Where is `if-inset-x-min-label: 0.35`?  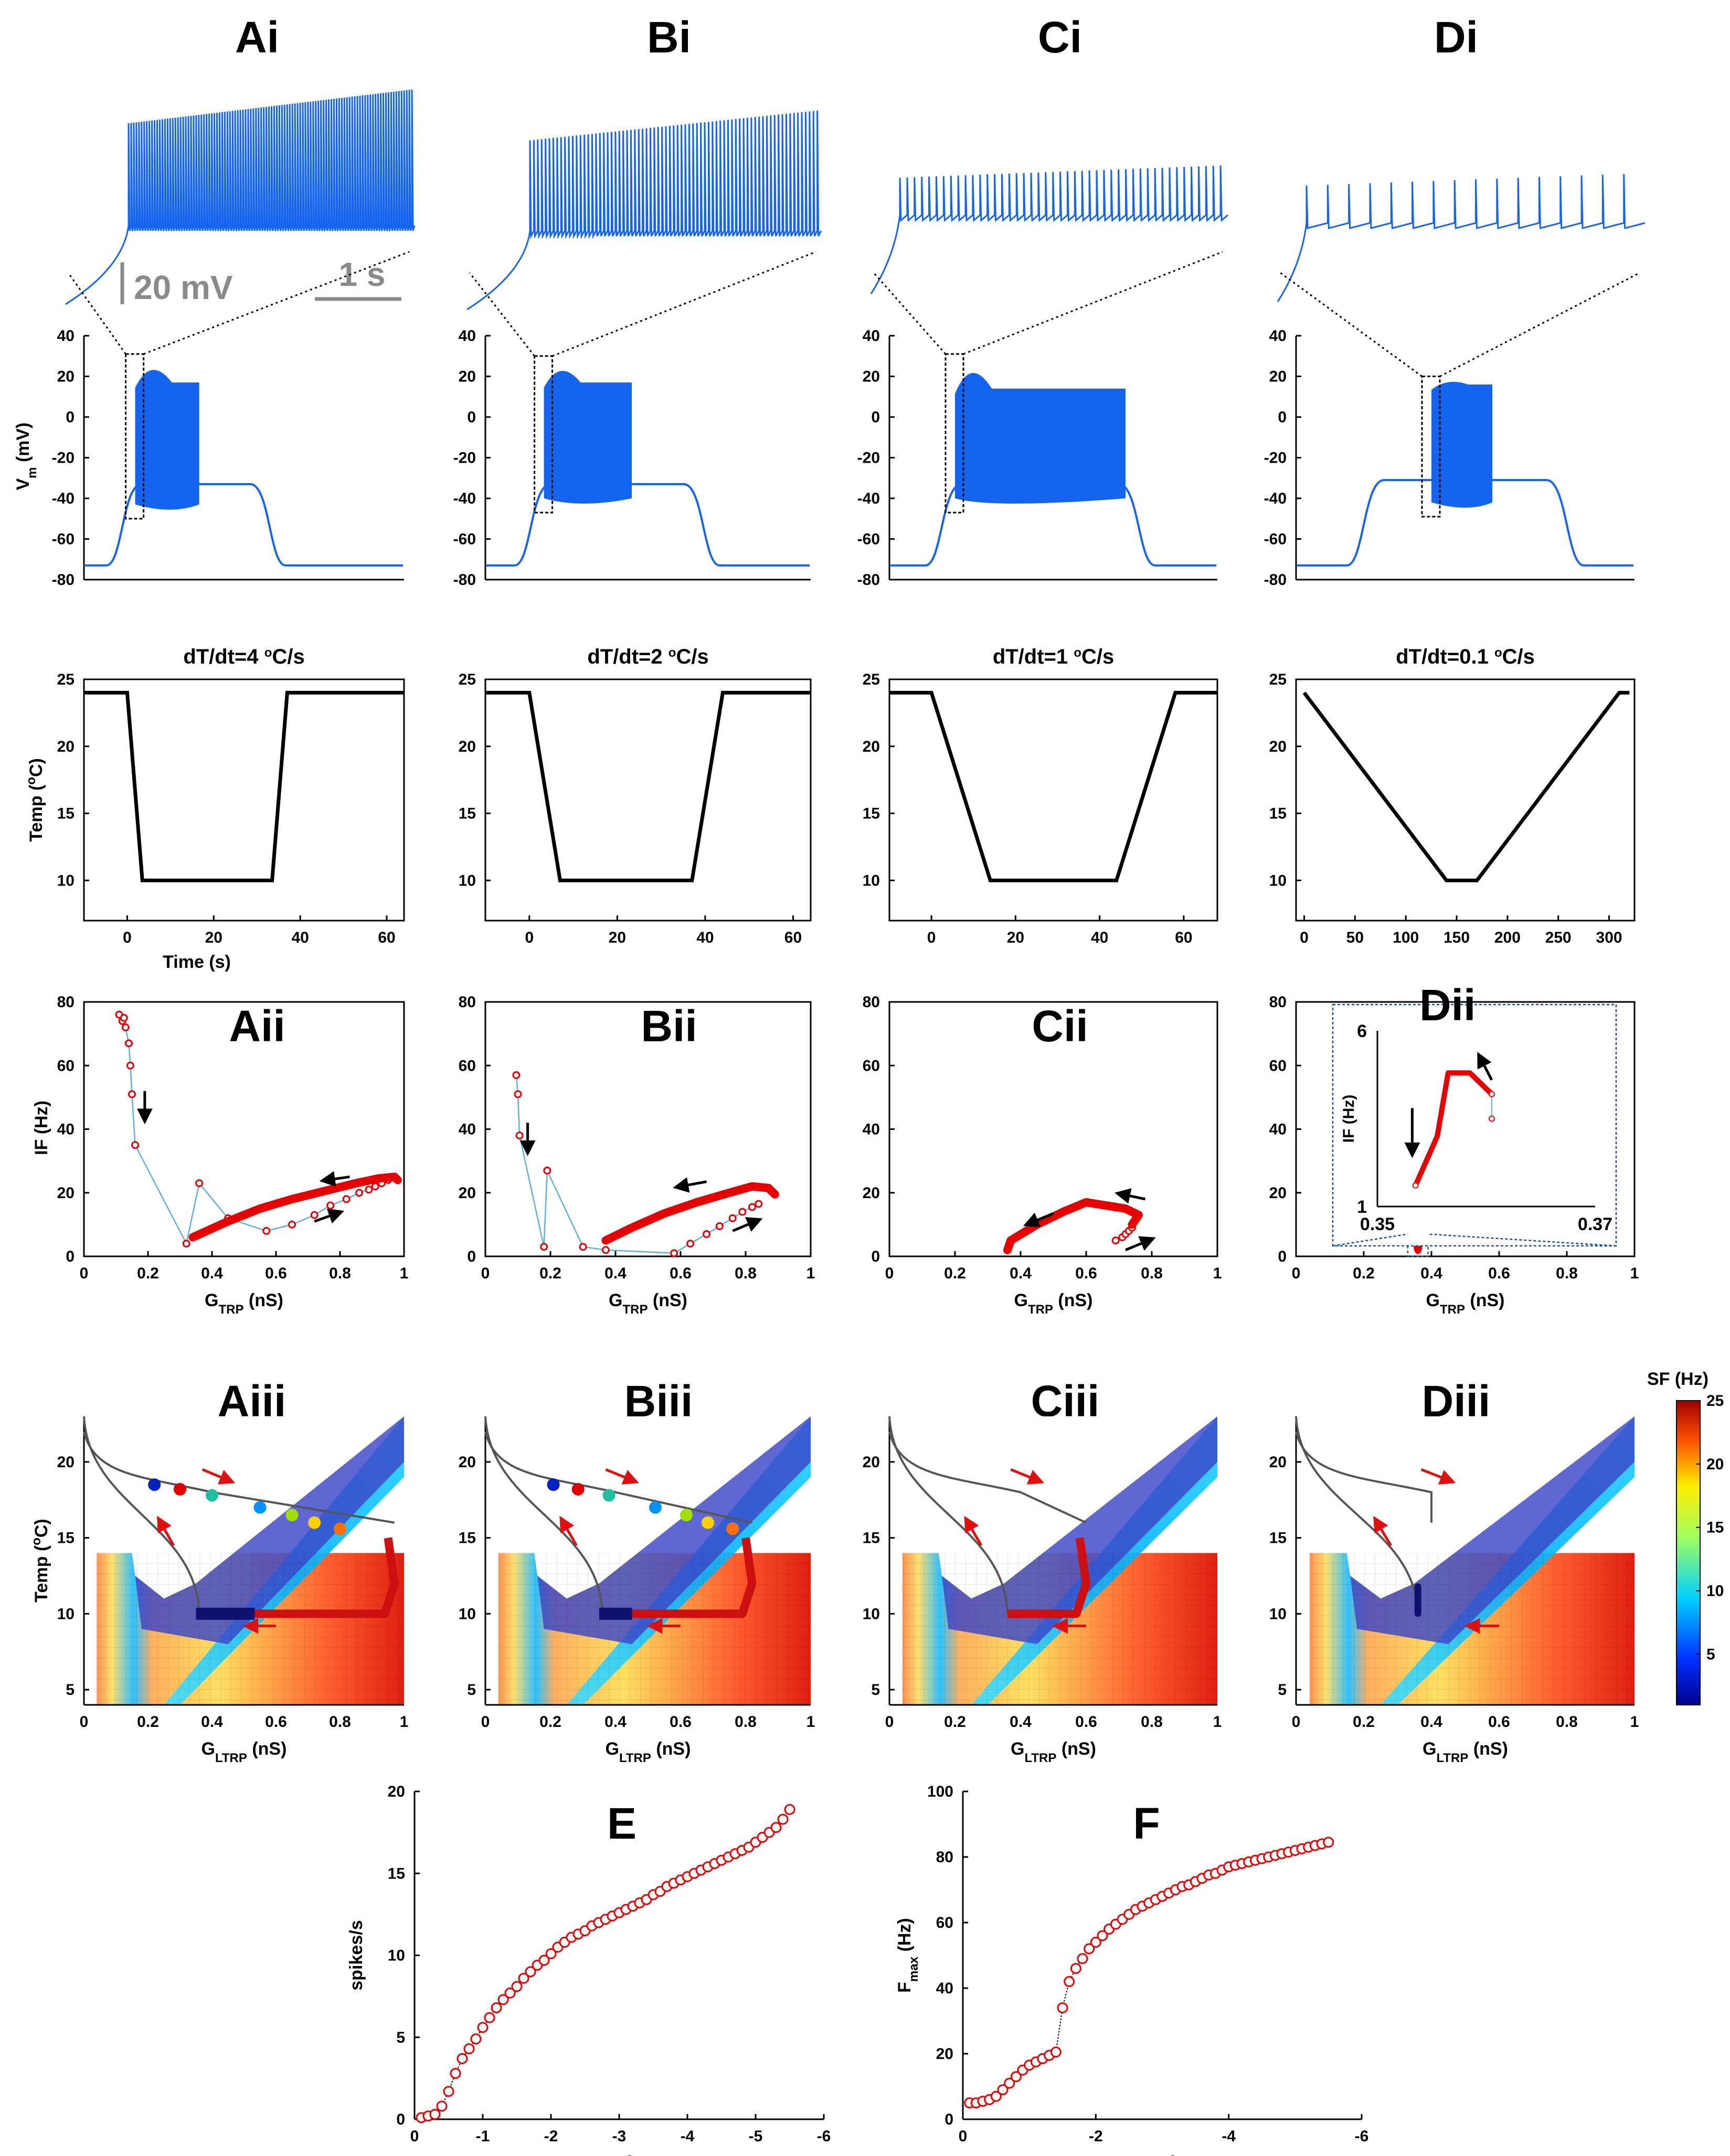 if-inset-x-min-label: 0.35 is located at coordinates (1377, 1224).